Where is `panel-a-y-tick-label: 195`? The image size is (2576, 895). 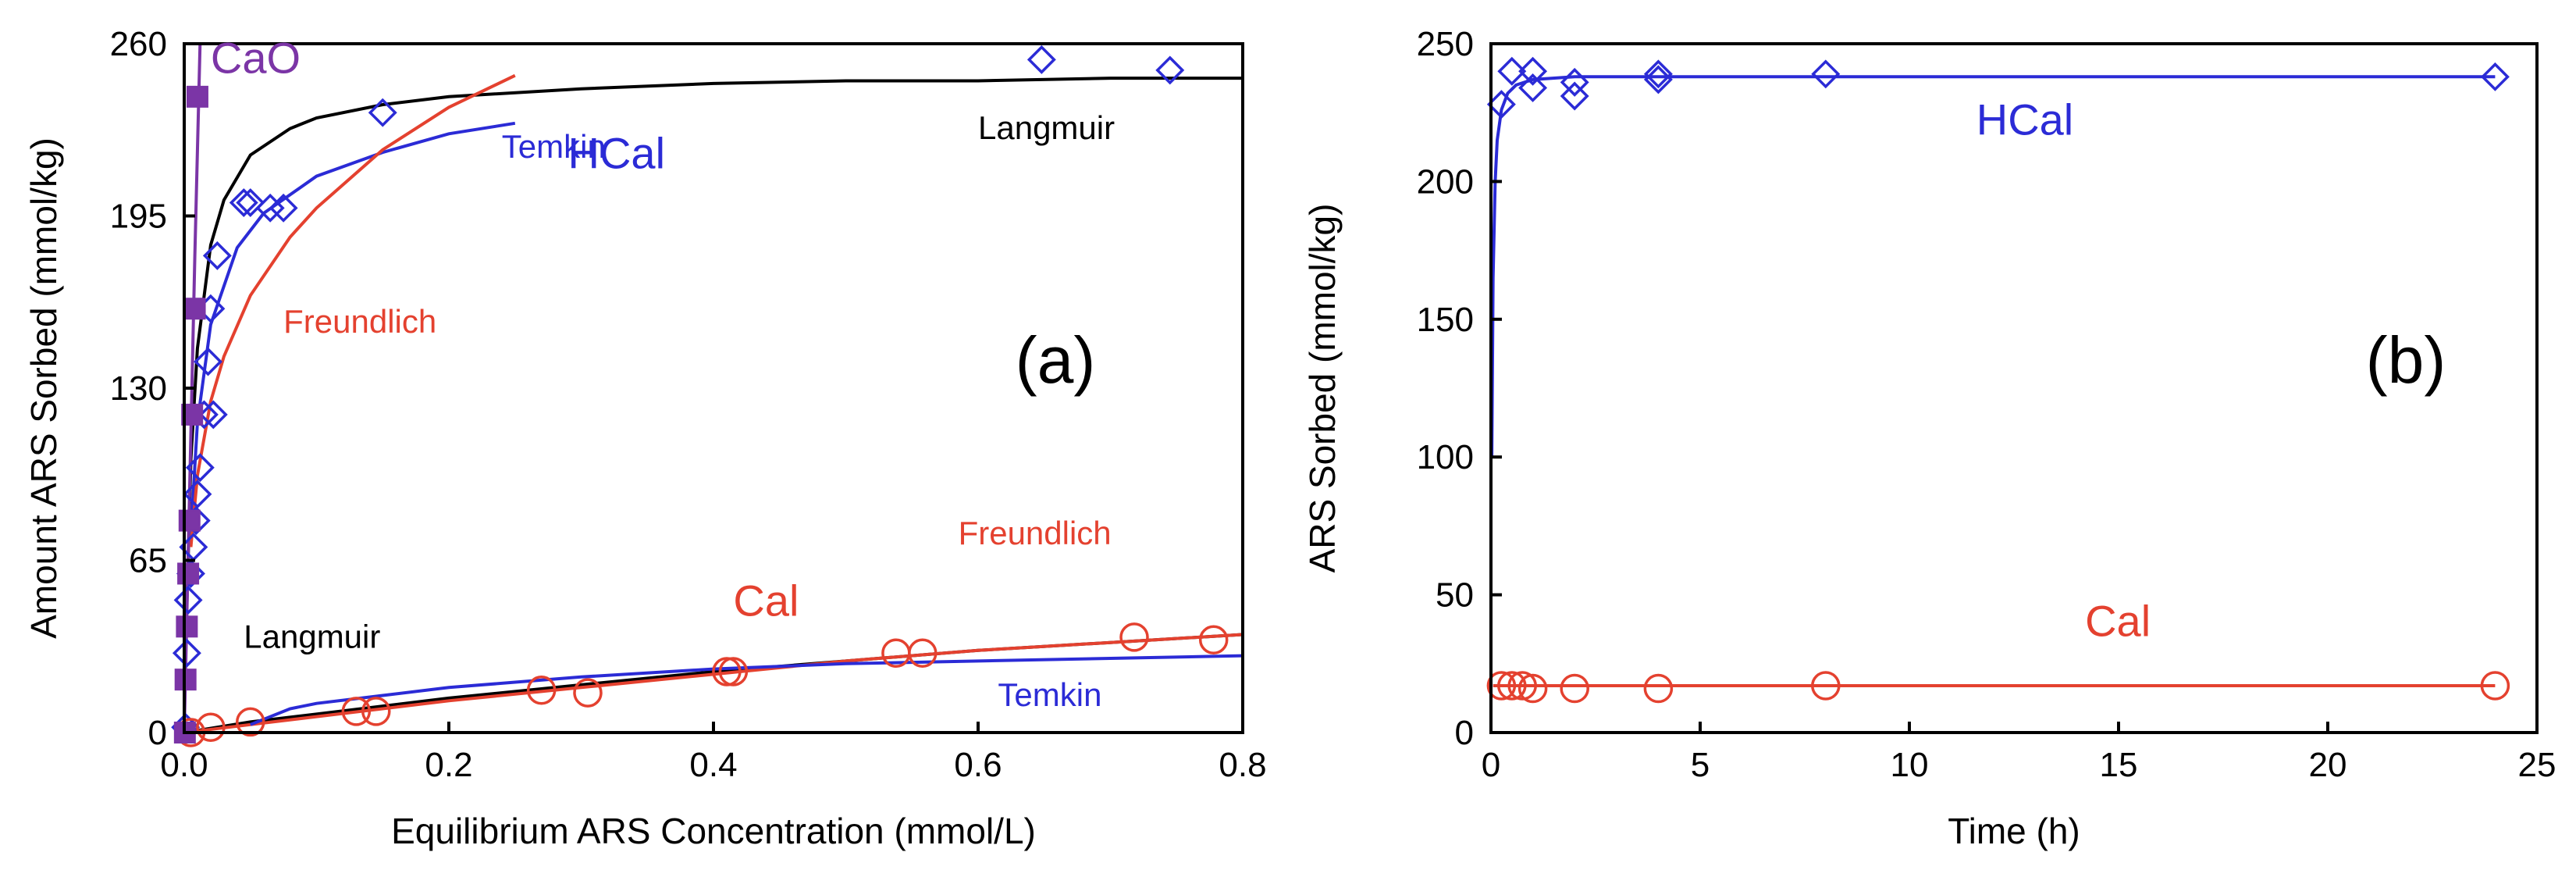
panel-a-y-tick-label: 195 is located at coordinates (138, 217).